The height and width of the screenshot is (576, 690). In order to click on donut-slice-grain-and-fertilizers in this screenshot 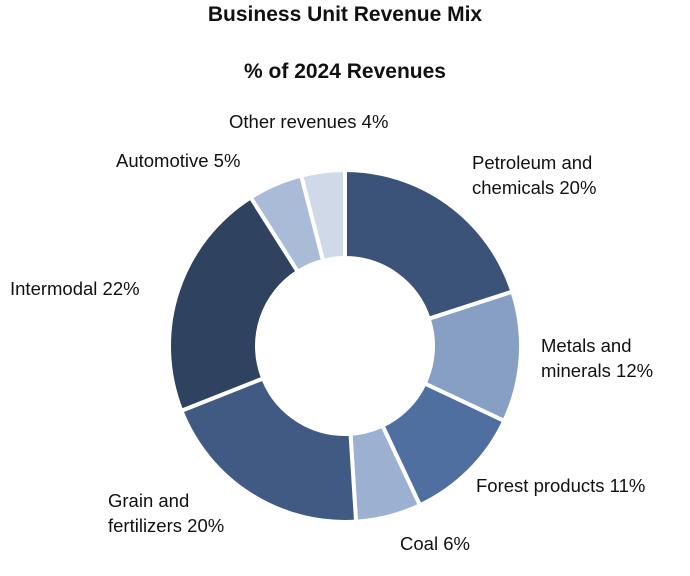, I will do `click(268, 449)`.